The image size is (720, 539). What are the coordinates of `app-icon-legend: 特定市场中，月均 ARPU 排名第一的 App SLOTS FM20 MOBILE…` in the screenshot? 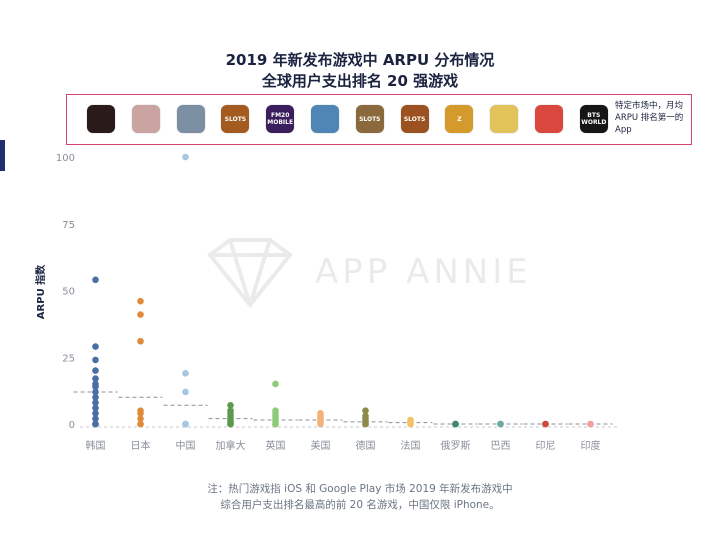 It's located at (379, 119).